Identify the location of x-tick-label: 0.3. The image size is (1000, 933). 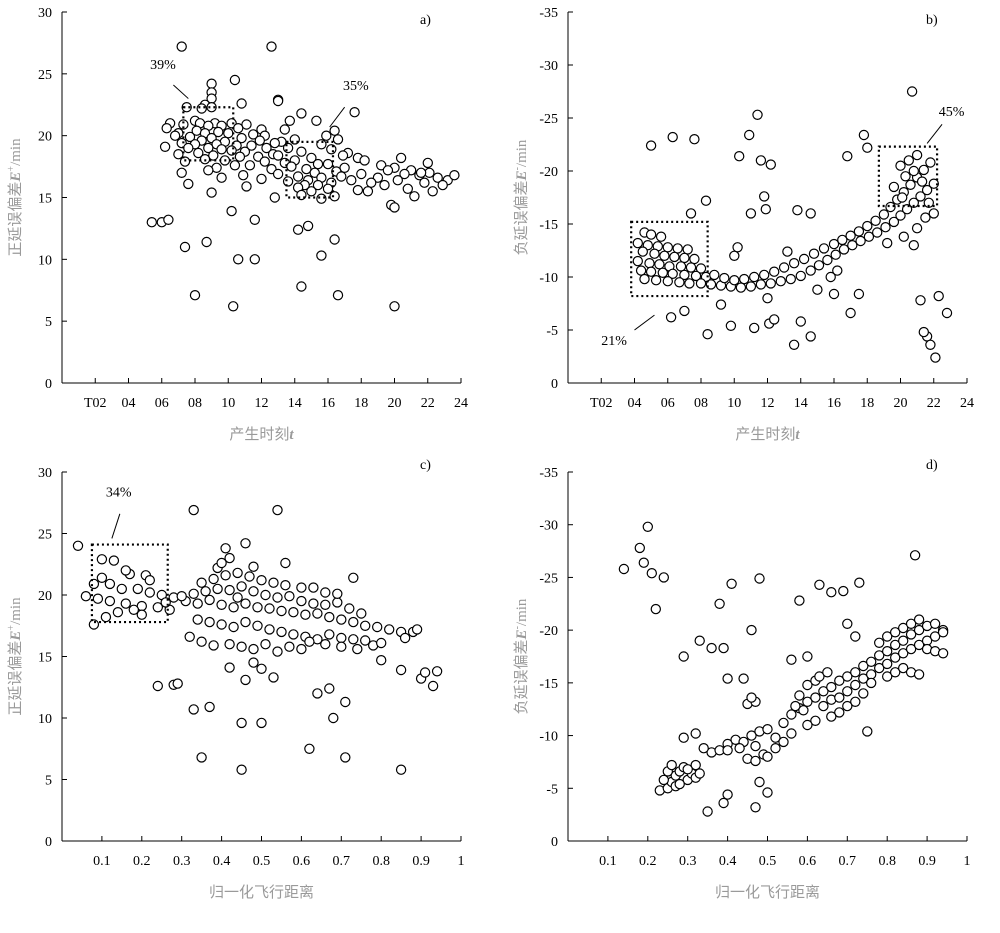
(688, 861).